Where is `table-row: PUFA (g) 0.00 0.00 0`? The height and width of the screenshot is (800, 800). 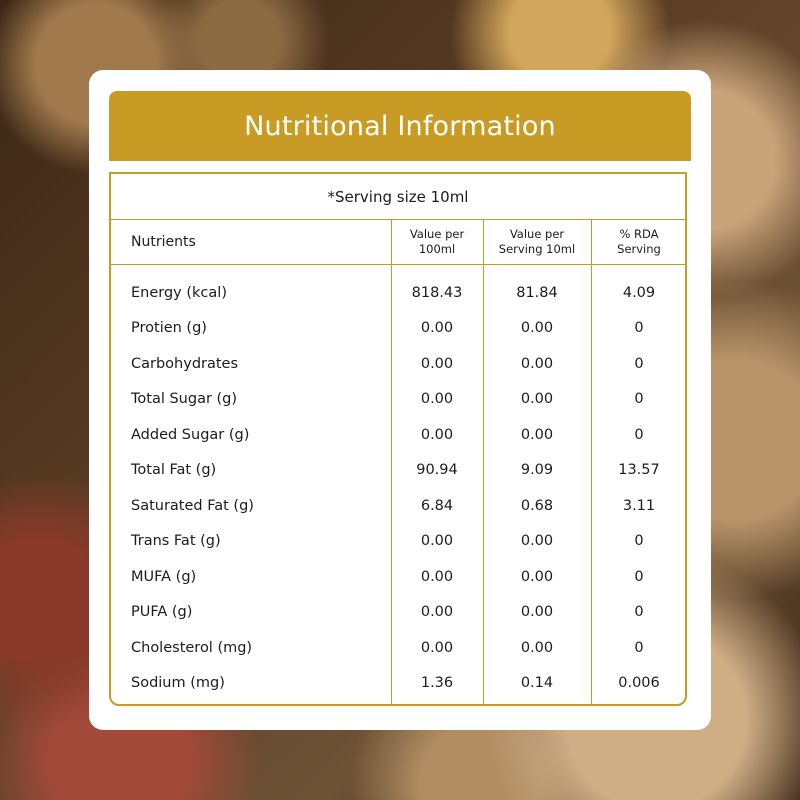 table-row: PUFA (g) 0.00 0.00 0 is located at coordinates (398, 613).